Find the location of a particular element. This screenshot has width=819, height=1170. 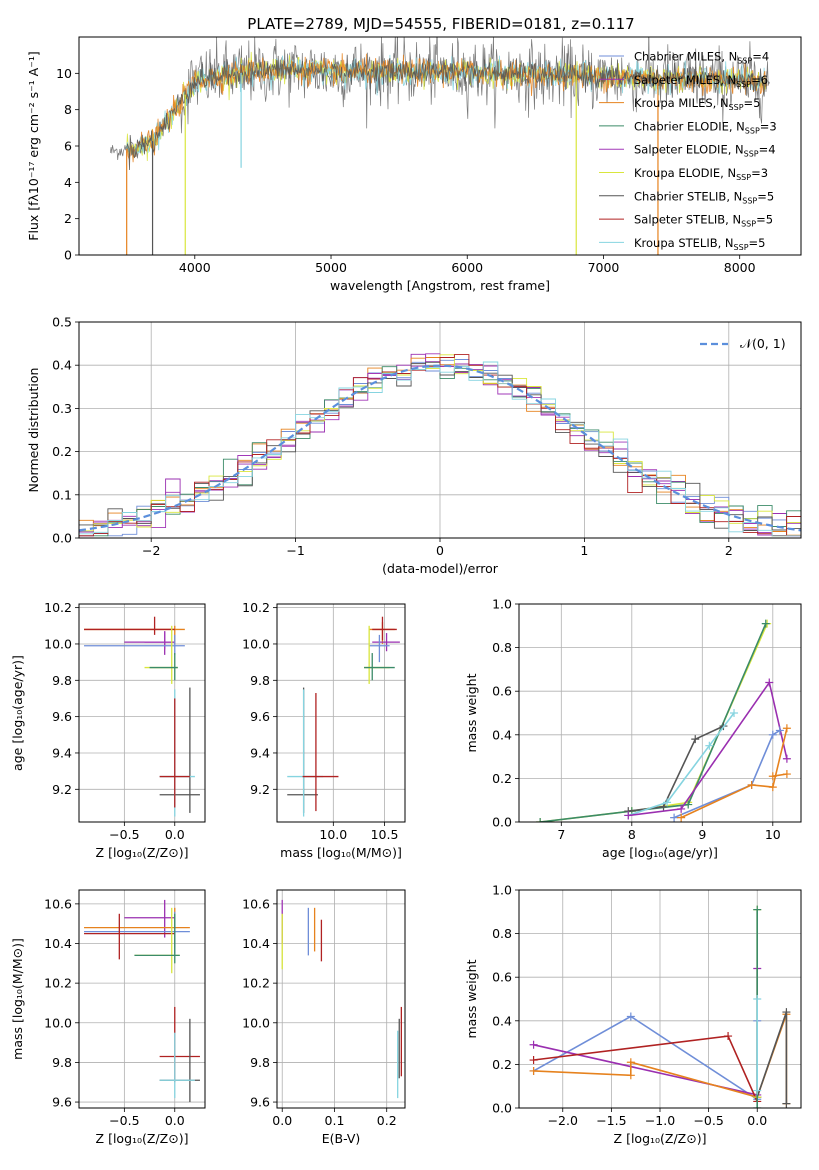

weight-line-stelib_kroupa is located at coordinates (681, 764).